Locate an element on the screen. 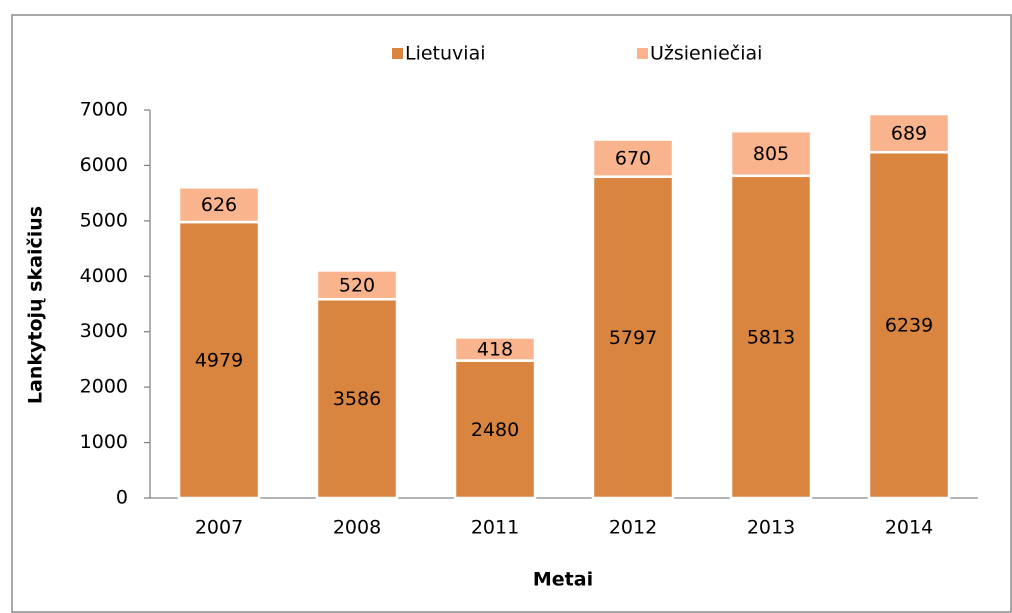 This screenshot has height=613, width=1012. y-axis-label: Lankytojų skaičius is located at coordinates (36, 305).